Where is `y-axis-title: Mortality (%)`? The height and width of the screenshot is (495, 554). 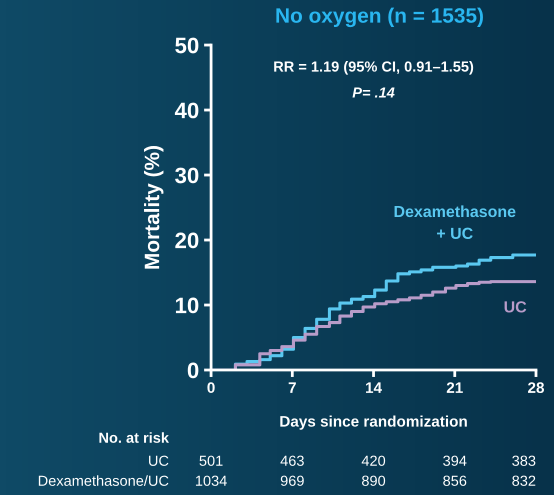 y-axis-title: Mortality (%) is located at coordinates (154, 207).